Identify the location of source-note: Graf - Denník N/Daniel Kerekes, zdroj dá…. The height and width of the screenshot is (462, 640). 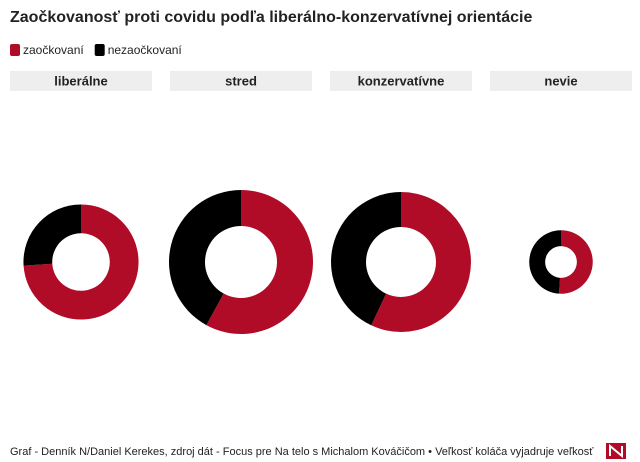
(302, 452).